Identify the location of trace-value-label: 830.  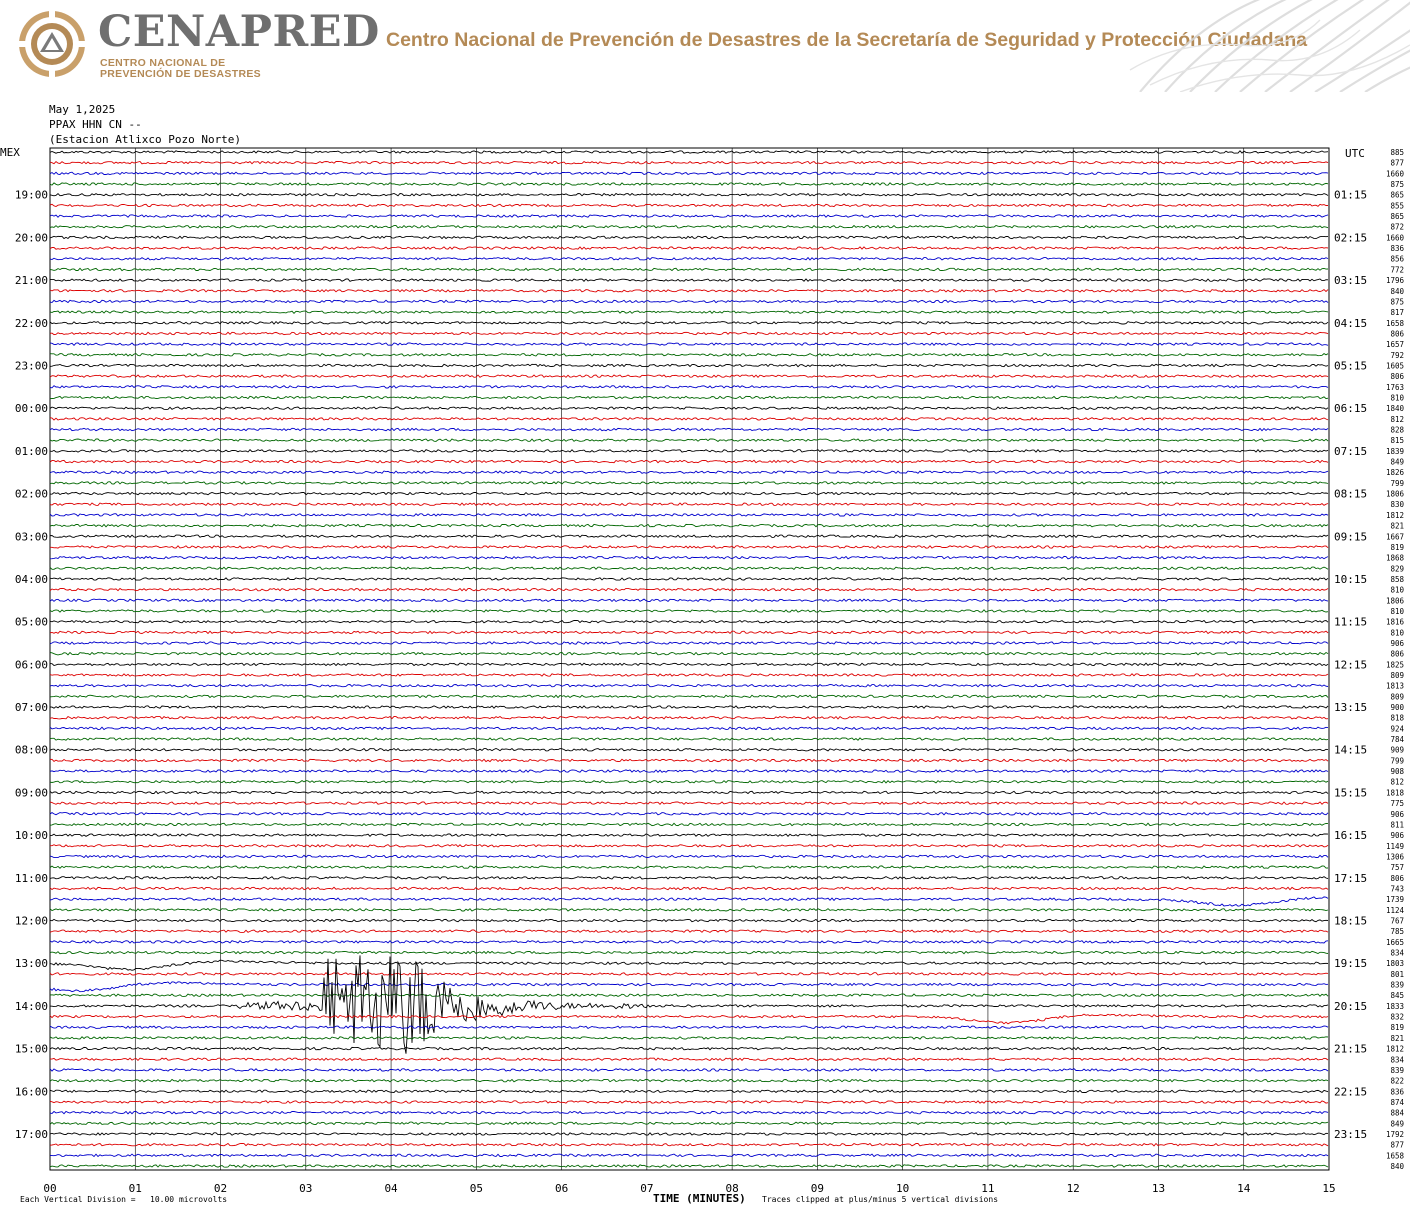
(1397, 504).